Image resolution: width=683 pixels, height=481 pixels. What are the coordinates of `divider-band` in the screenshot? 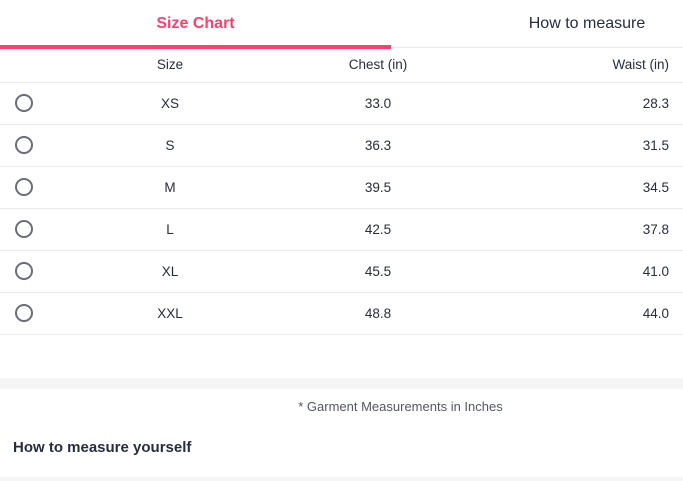 It's located at (341, 383).